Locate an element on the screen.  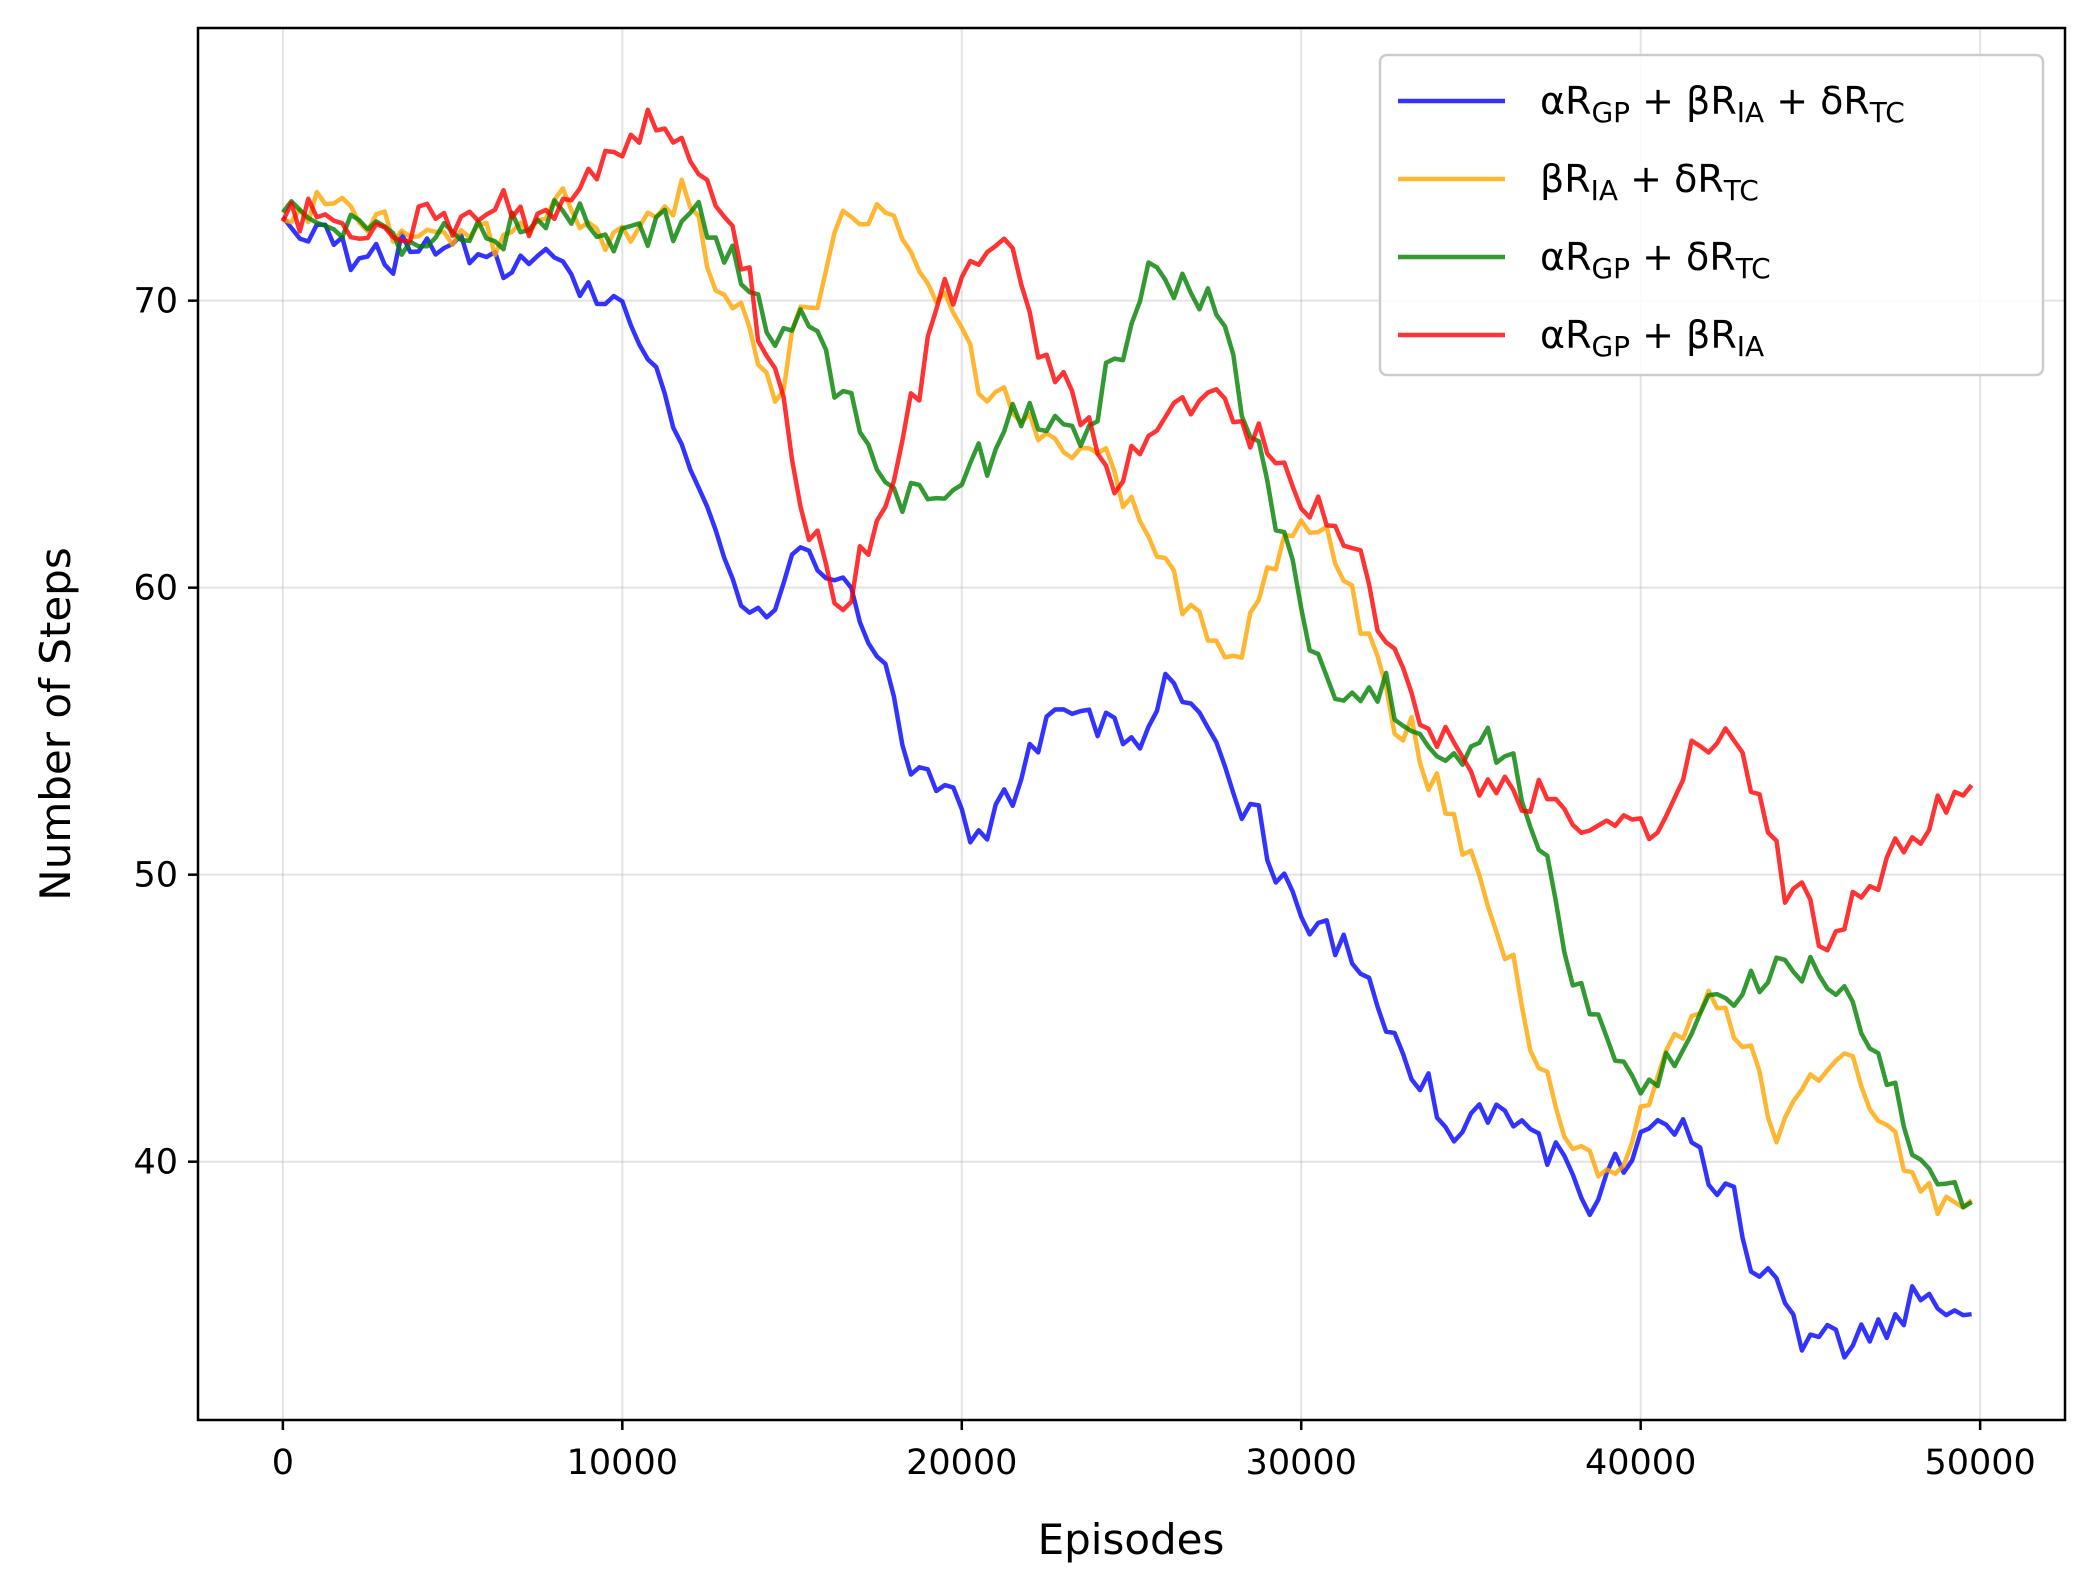
x-tick-label: 40000 is located at coordinates (1640, 1463).